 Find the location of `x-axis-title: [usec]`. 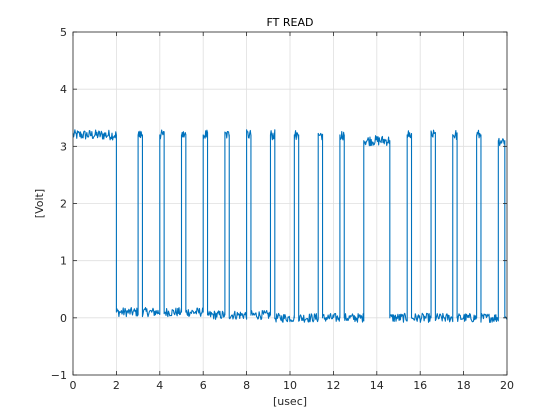

x-axis-title: [usec] is located at coordinates (290, 401).